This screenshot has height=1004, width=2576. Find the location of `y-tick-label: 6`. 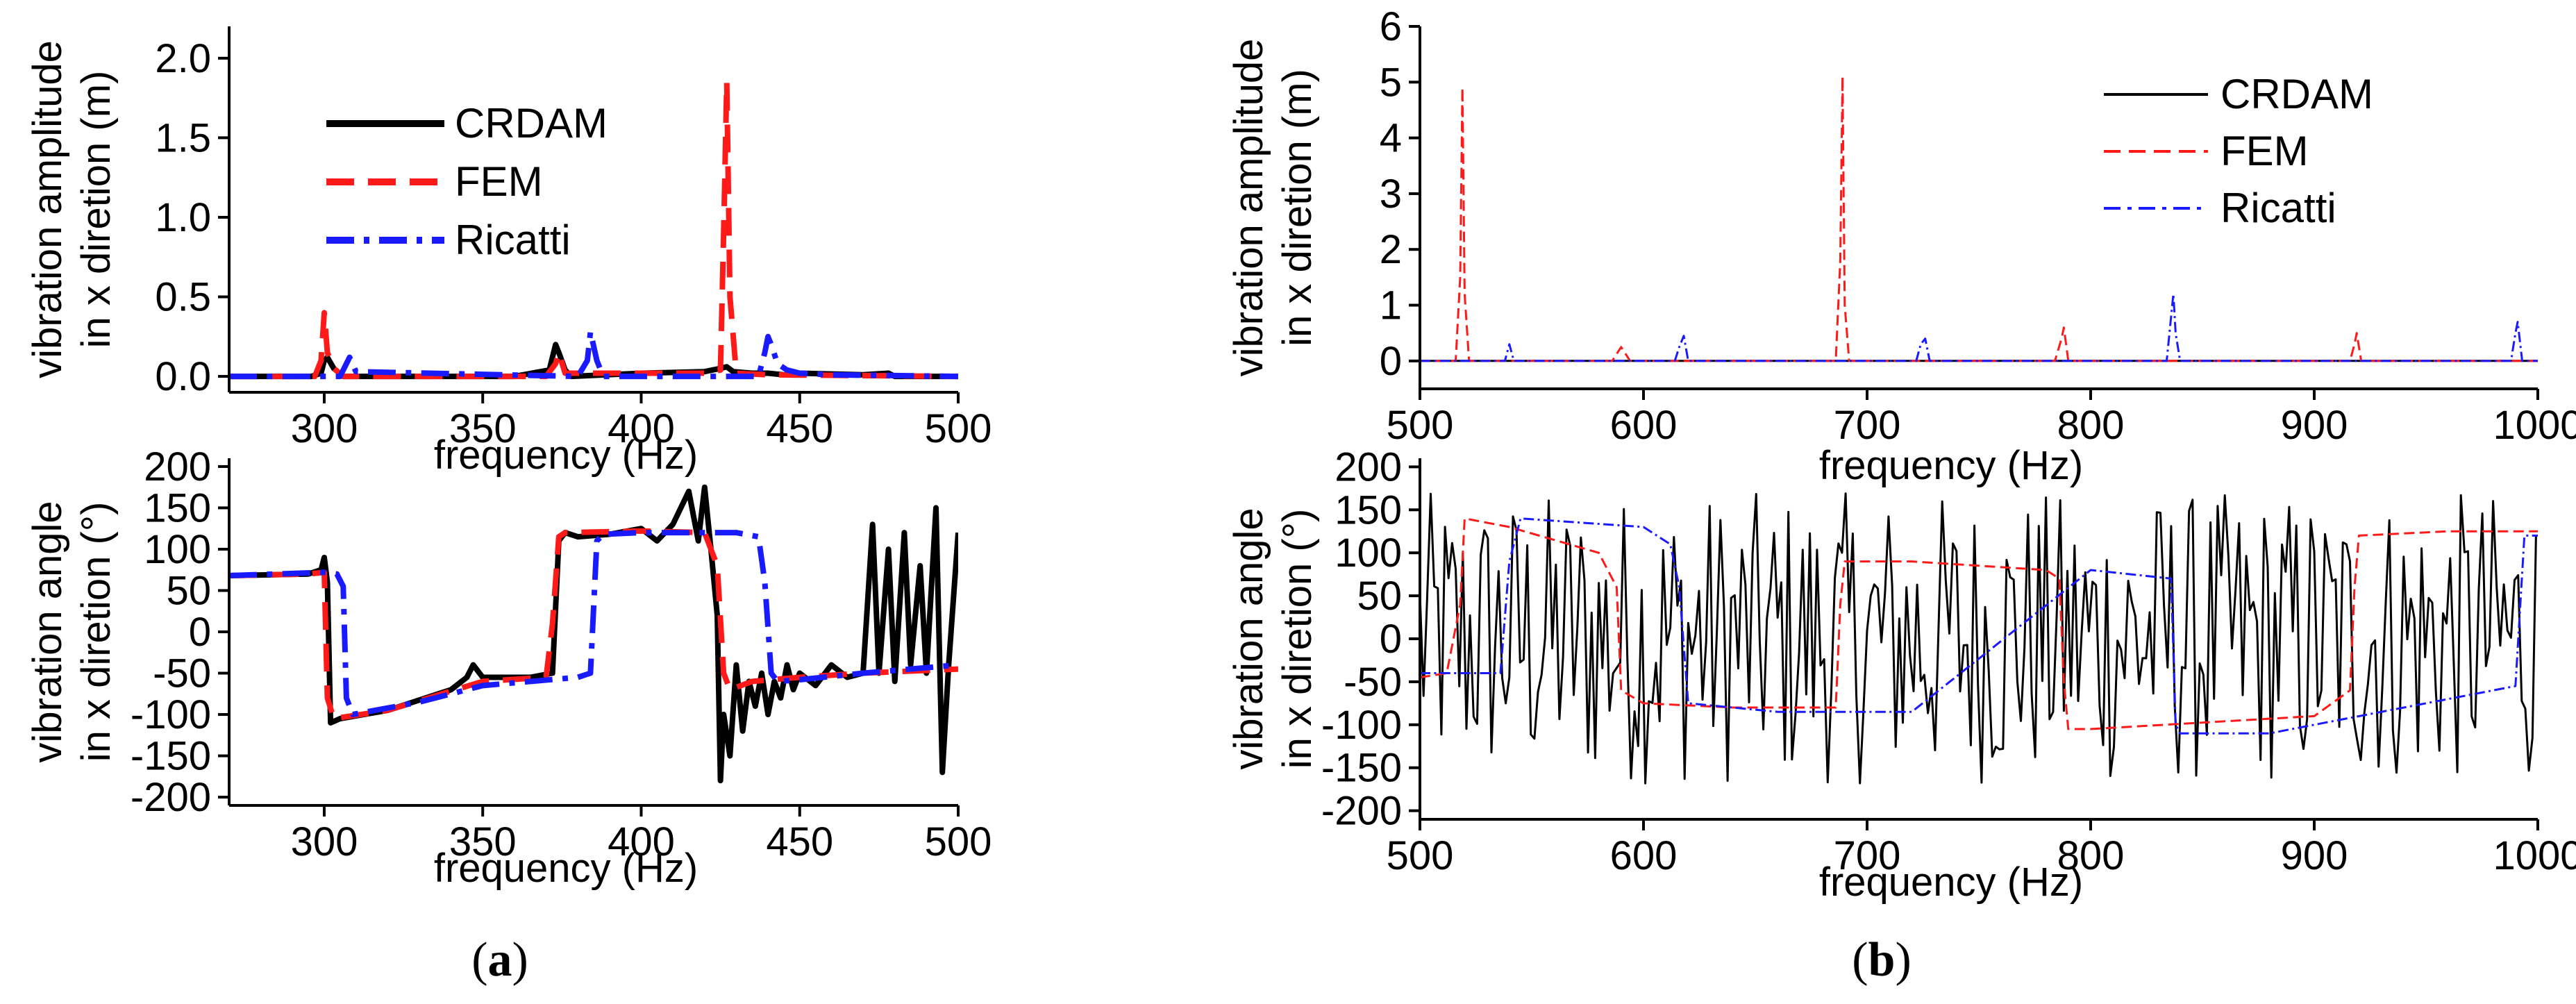

y-tick-label: 6 is located at coordinates (1391, 26).